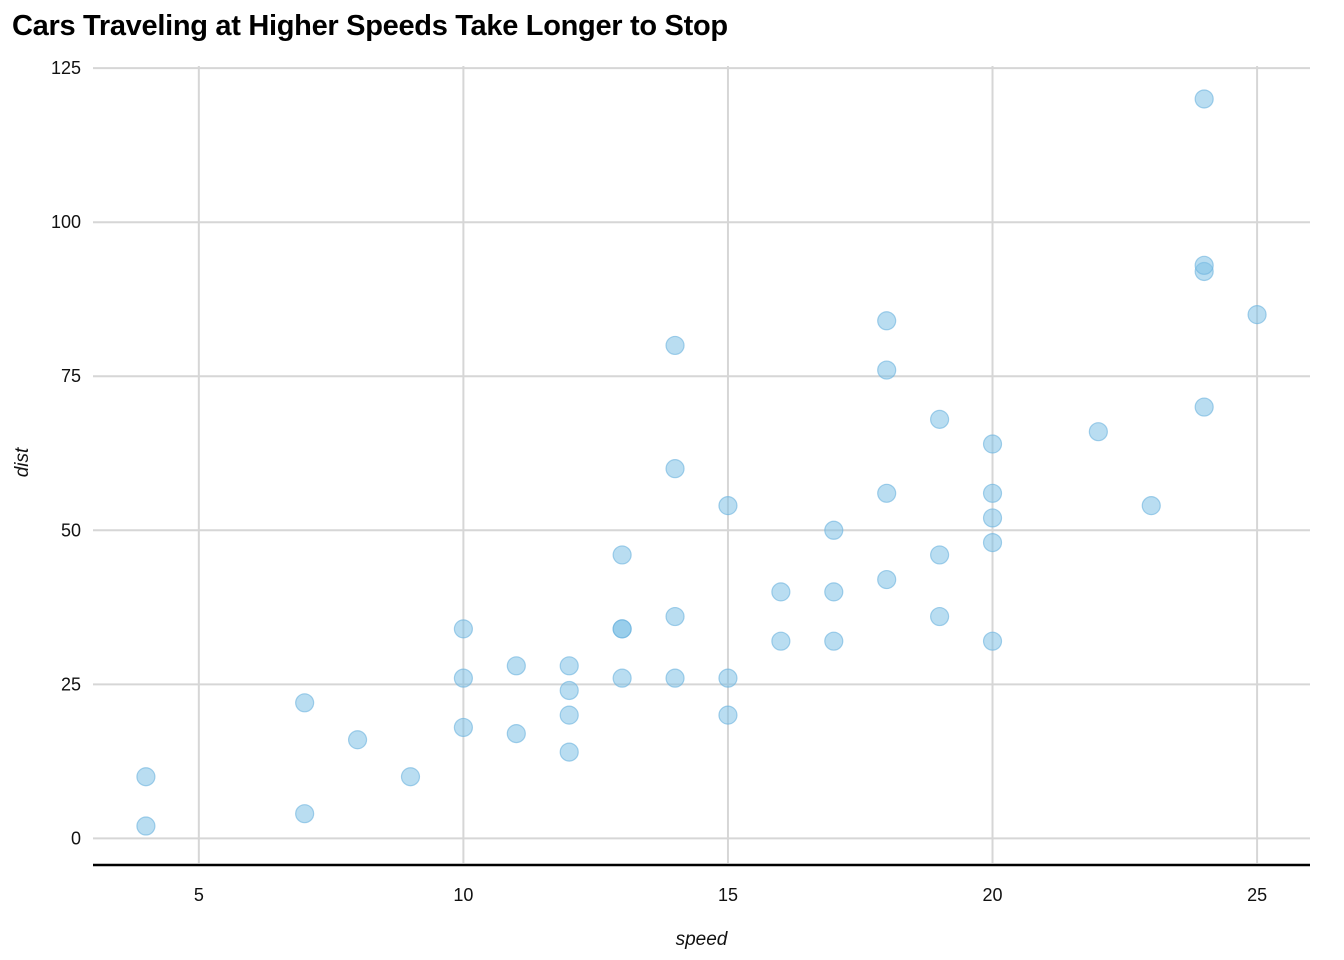  I want to click on y-tick-label: 50, so click(71, 530).